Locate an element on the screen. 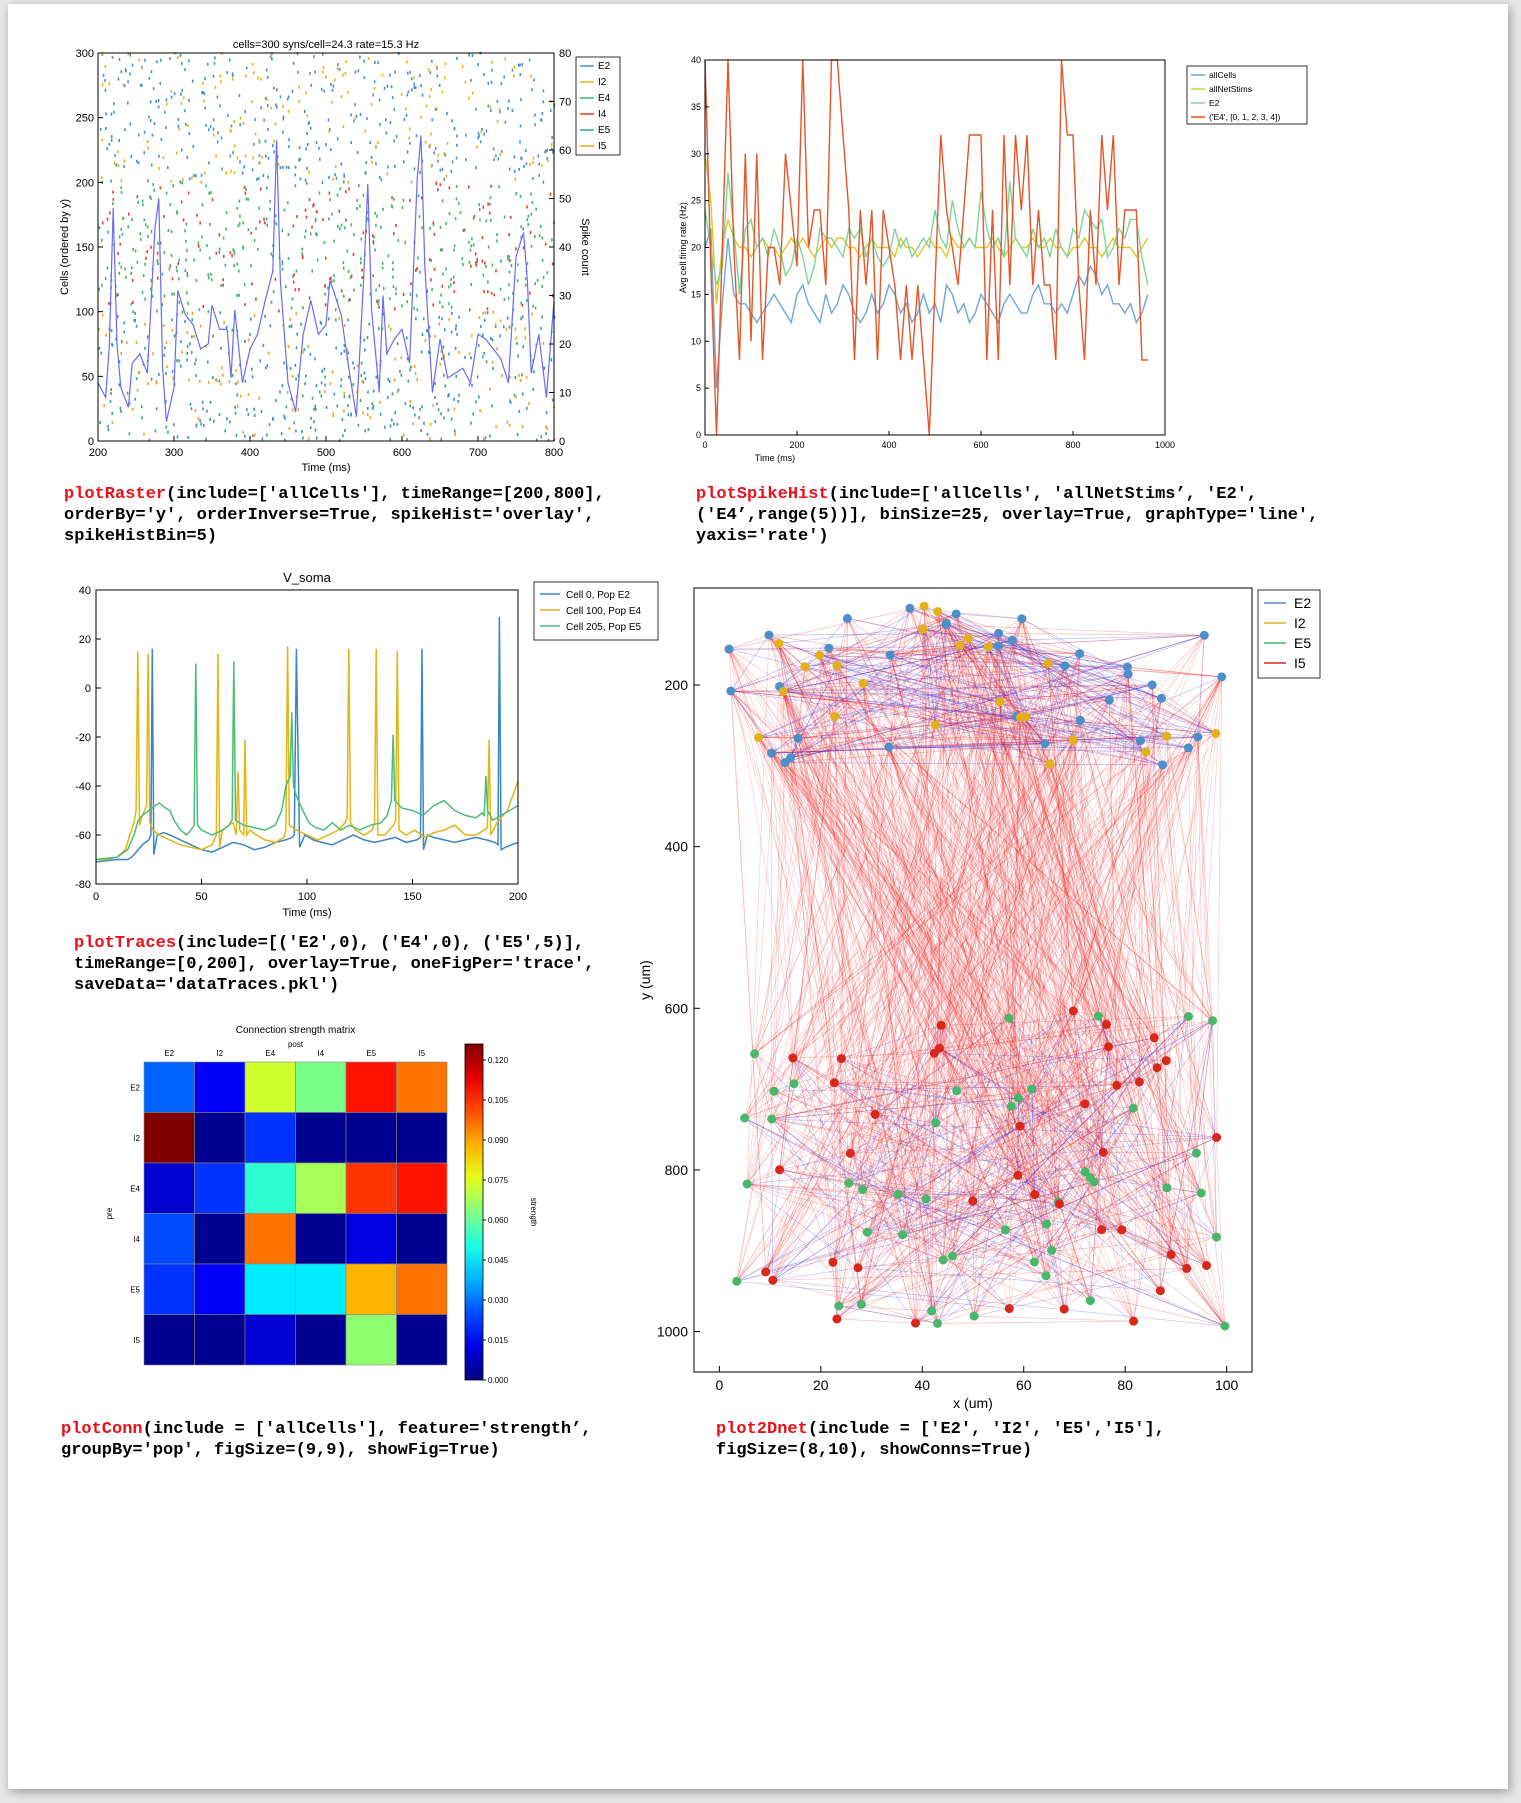 The width and height of the screenshot is (1521, 1803). conn-ylabel: pre is located at coordinates (109, 1213).